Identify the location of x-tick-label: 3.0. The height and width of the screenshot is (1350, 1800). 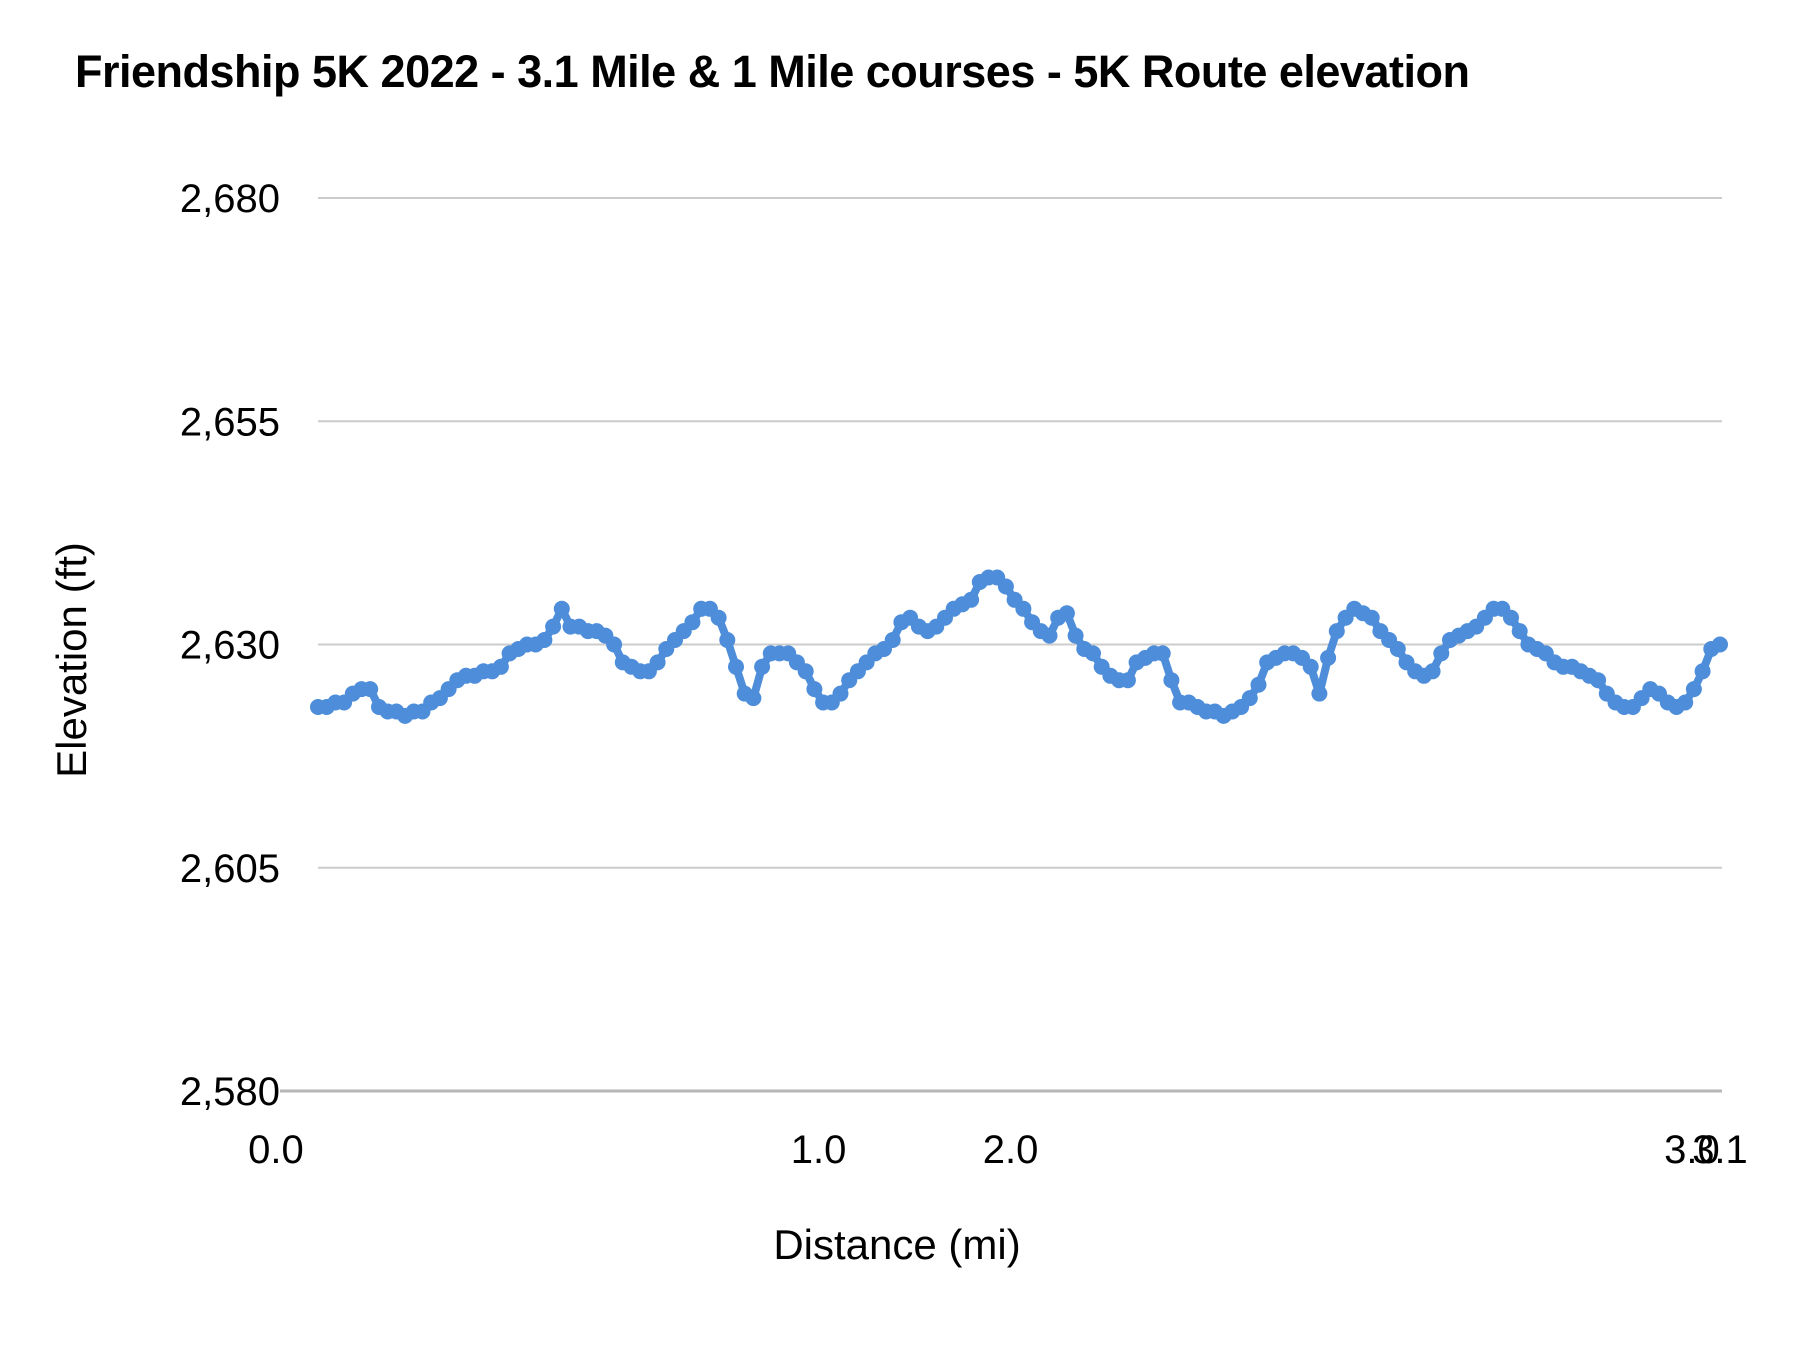
(1692, 1150).